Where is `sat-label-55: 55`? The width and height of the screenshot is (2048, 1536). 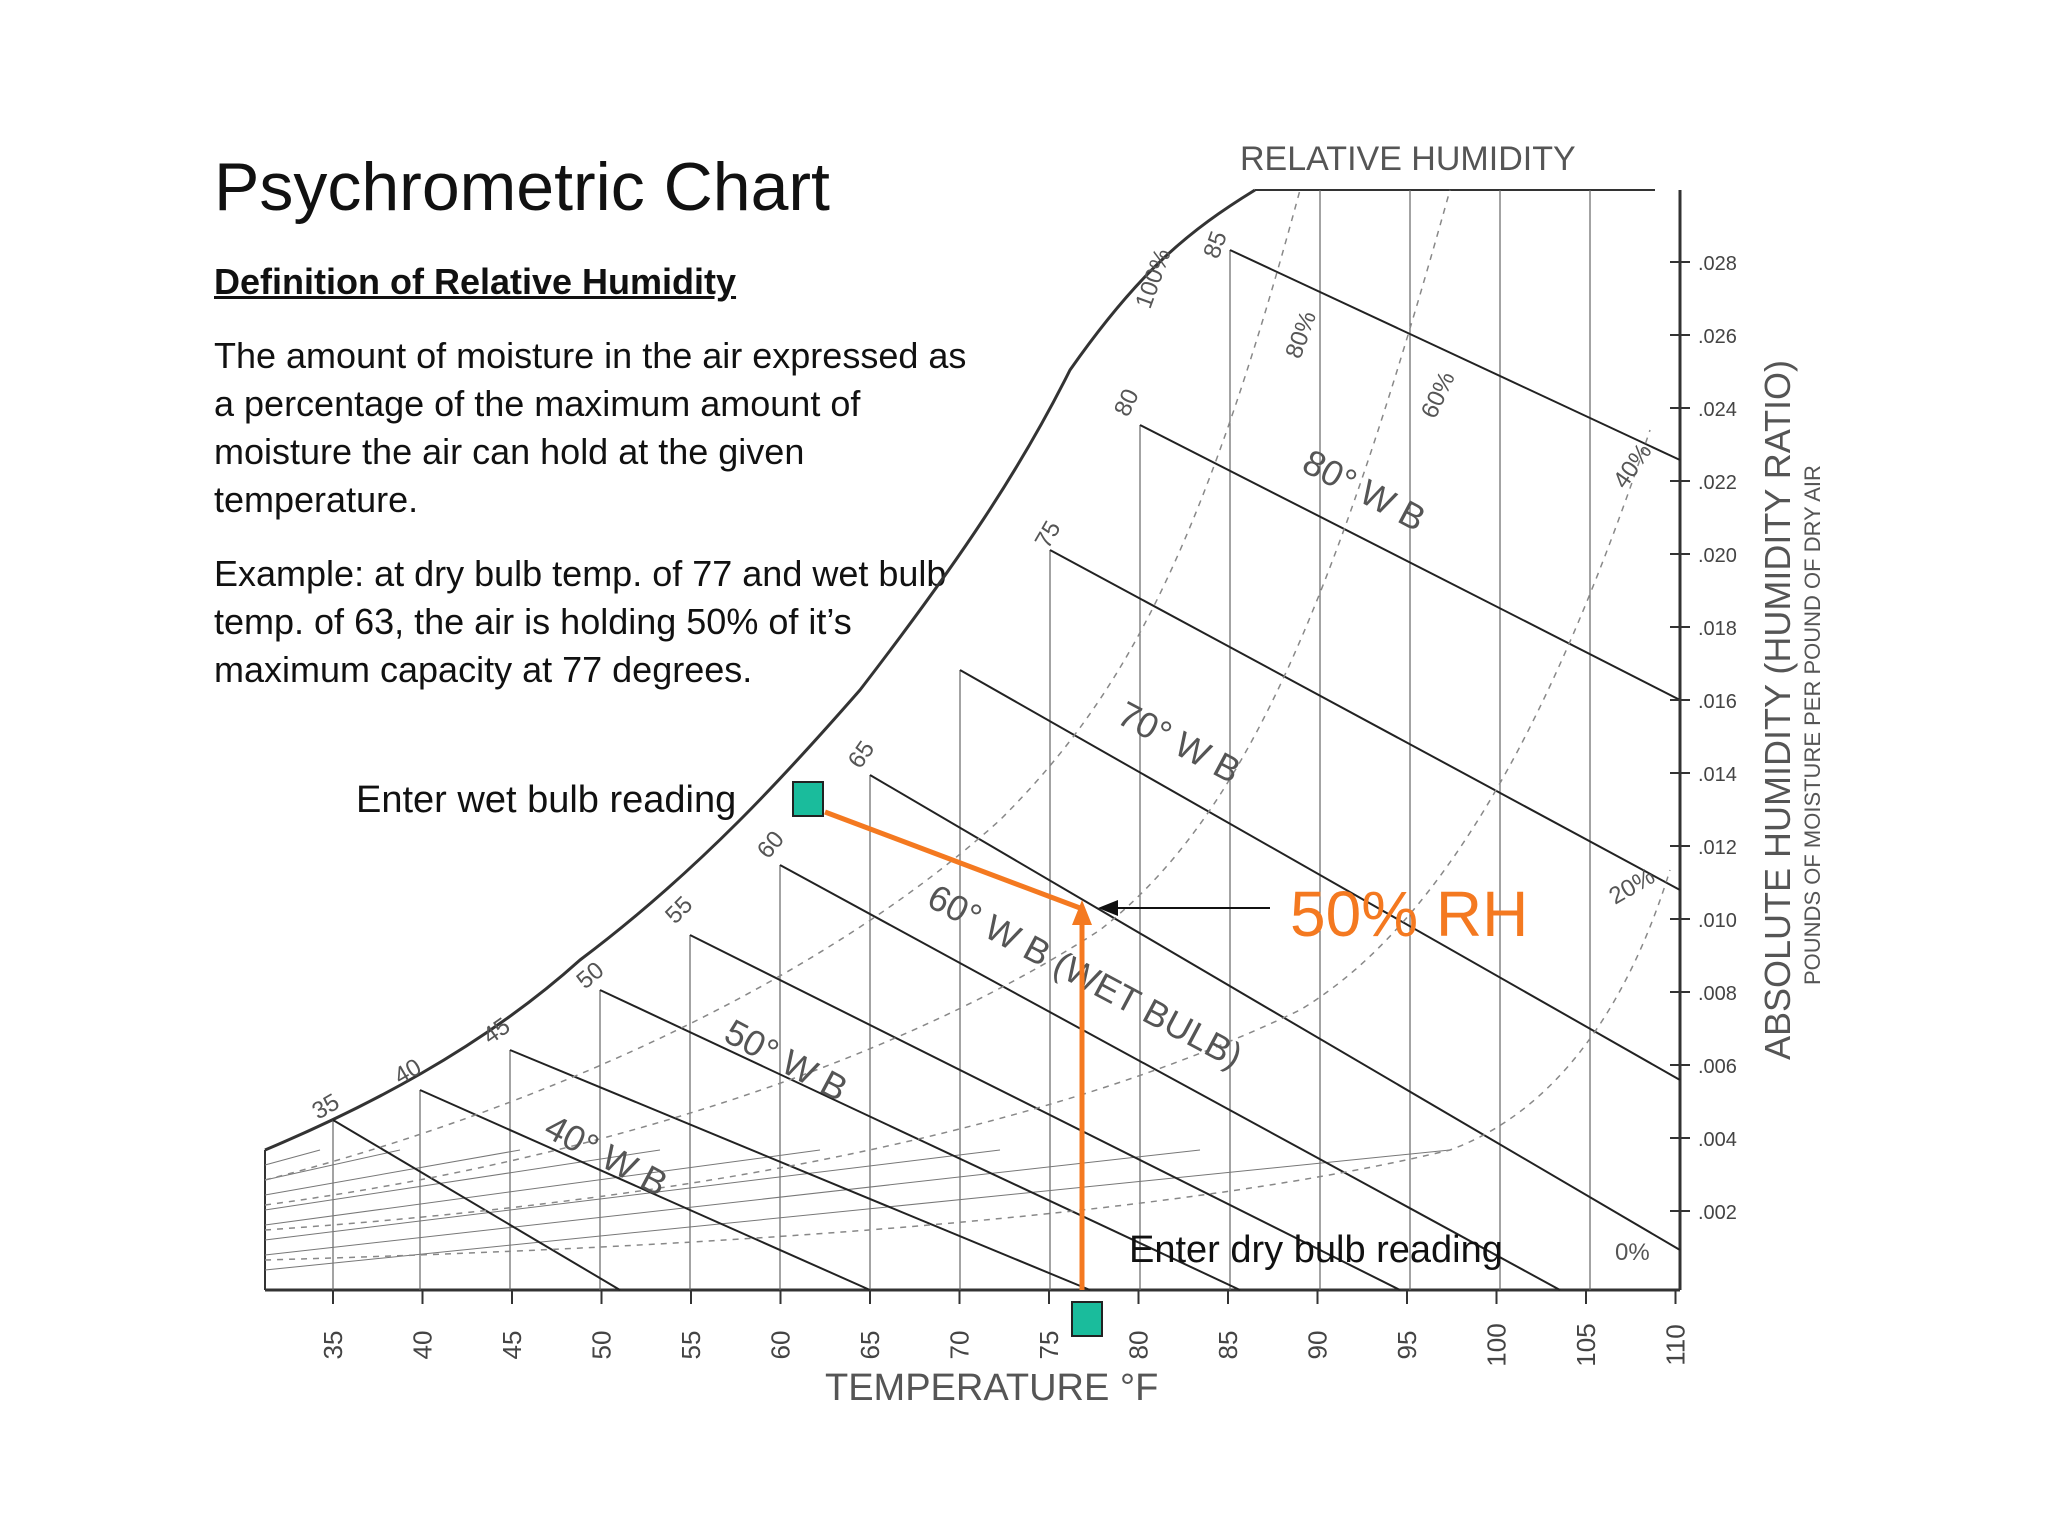
sat-label-55: 55 is located at coordinates (679, 910).